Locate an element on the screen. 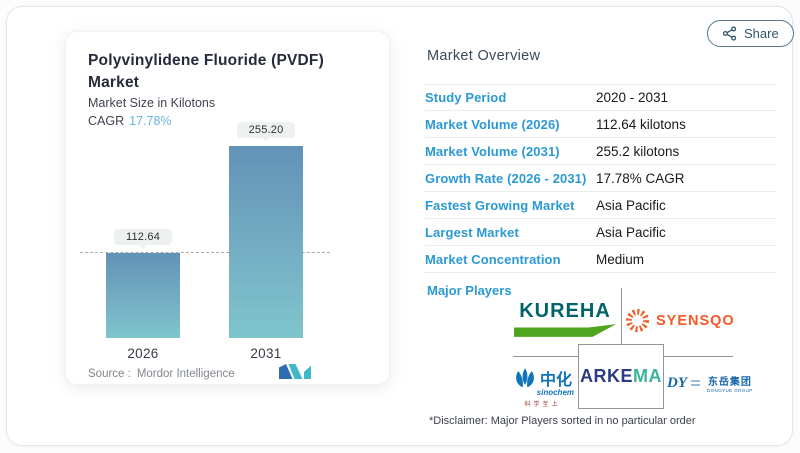 The image size is (800, 453). syensqo-sunburst-icon is located at coordinates (637, 320).